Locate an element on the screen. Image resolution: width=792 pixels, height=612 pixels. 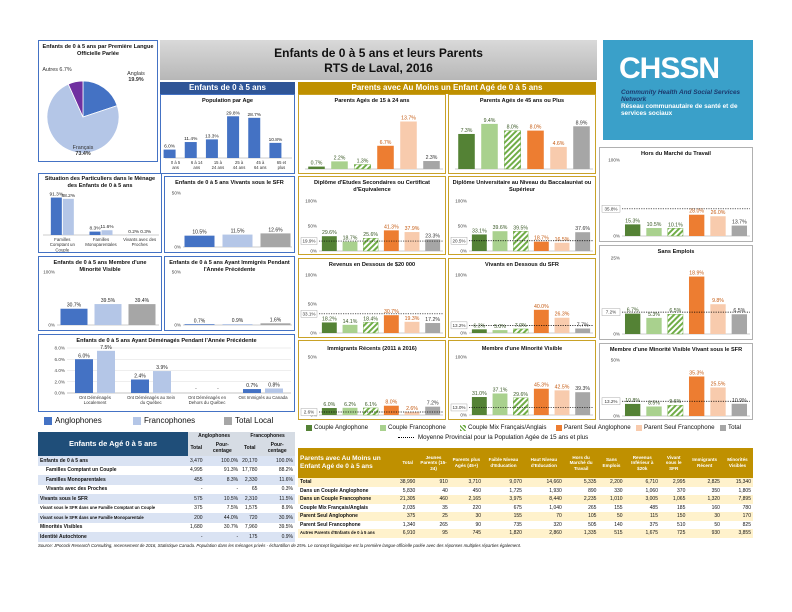
p1524-data-label: 2.3% is located at coordinates (432, 158).